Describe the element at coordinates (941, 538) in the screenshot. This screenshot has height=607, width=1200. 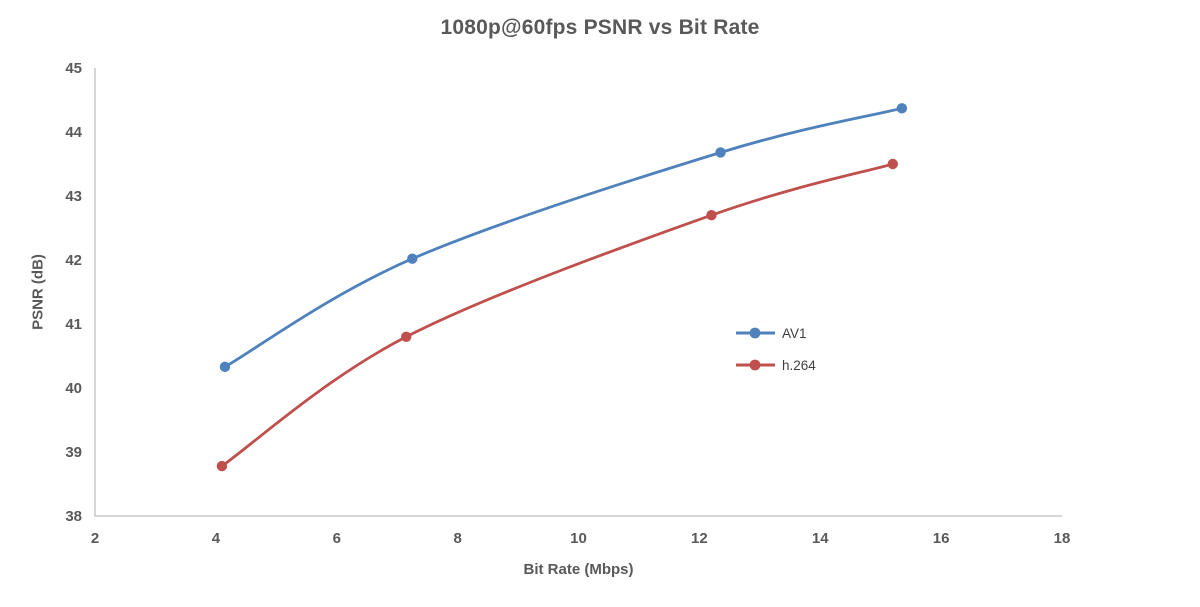
I see `x-tick-label: 16` at that location.